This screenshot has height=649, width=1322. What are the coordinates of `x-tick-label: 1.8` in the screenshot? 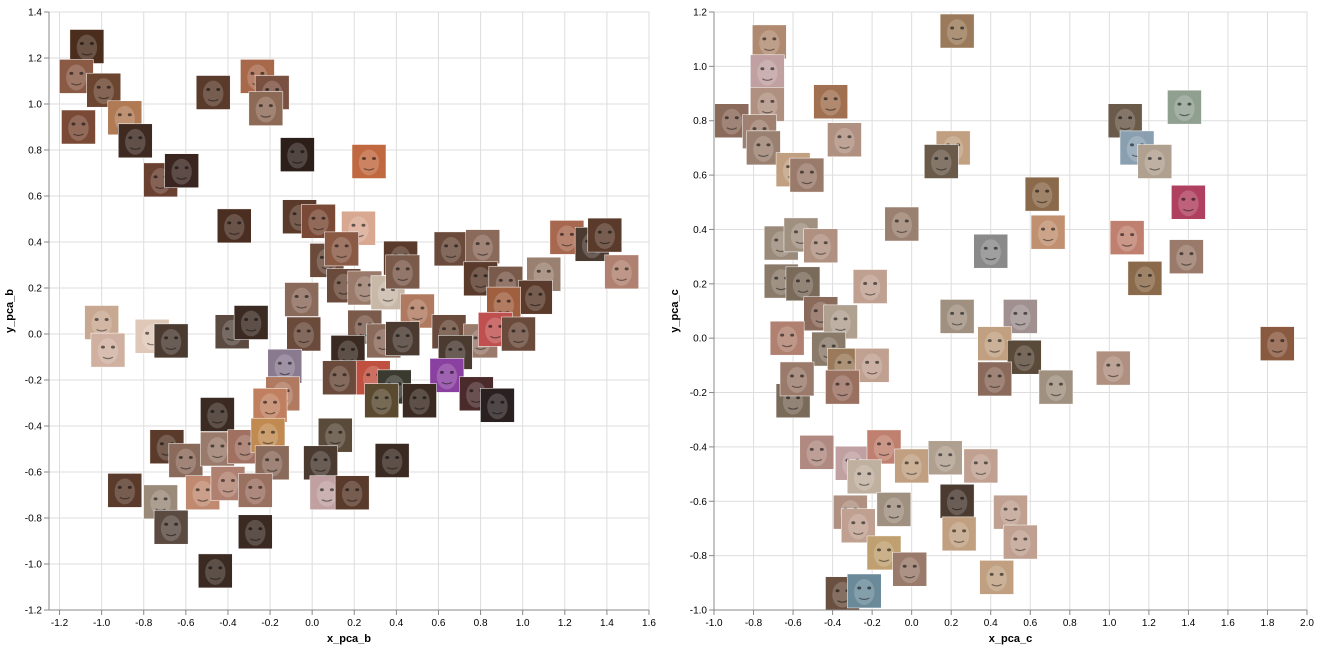 It's located at (1268, 623).